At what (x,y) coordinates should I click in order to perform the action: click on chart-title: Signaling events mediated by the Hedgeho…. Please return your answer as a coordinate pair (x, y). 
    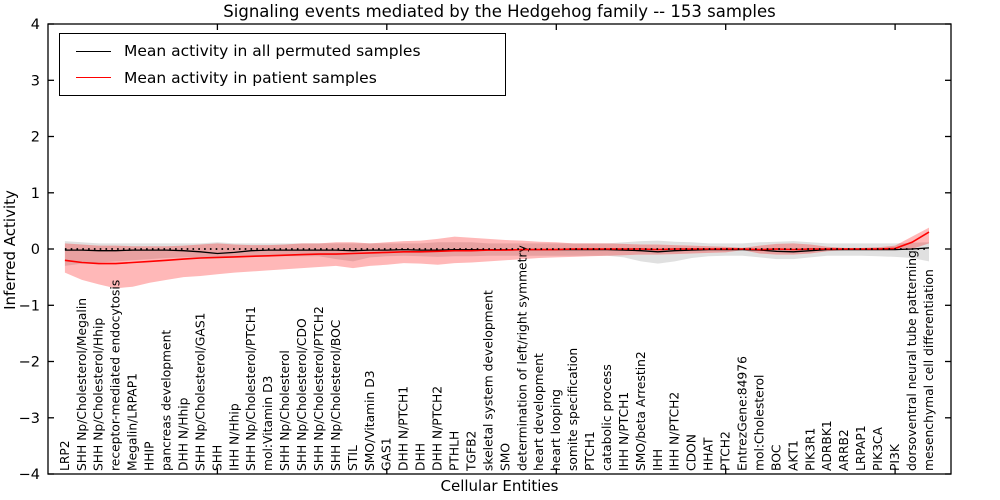
    Looking at the image, I should click on (499, 11).